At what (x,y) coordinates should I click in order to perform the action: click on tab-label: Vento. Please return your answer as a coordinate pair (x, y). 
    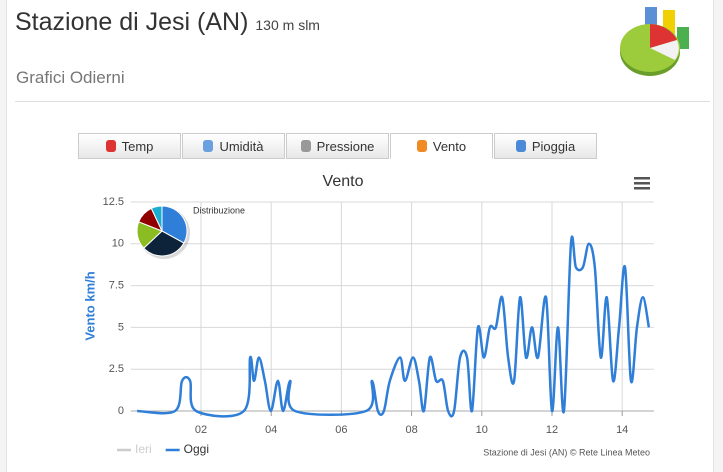
    Looking at the image, I should click on (449, 146).